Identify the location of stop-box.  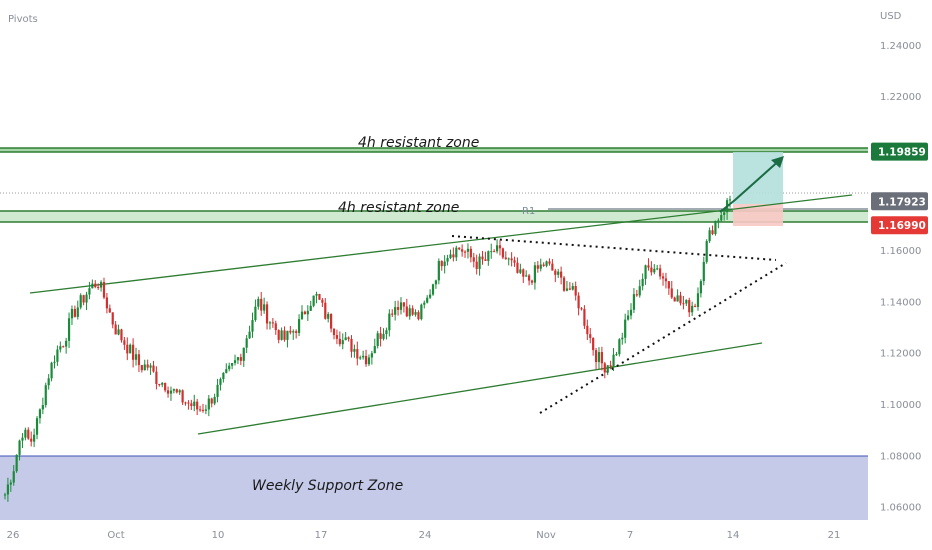
(758, 215).